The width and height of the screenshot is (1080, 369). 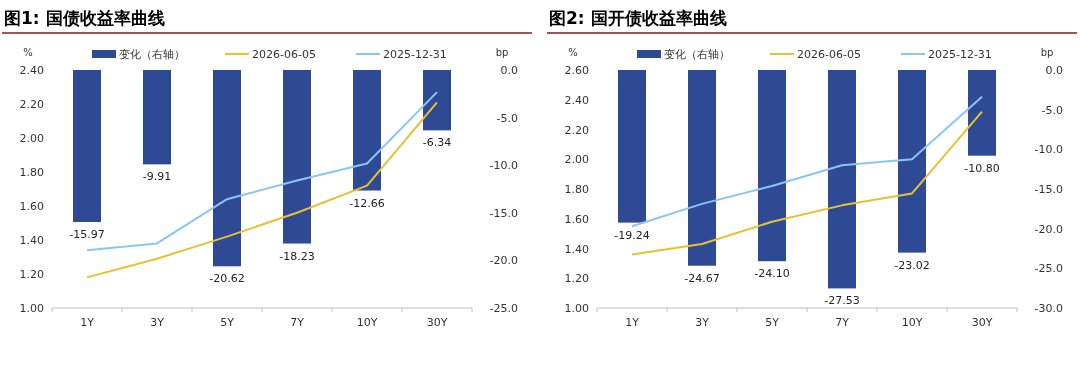 I want to click on data-label: -20.62, so click(x=227, y=279).